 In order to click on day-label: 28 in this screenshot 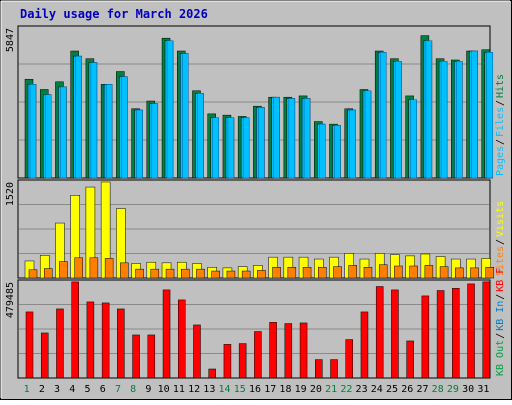, I will do `click(438, 389)`.